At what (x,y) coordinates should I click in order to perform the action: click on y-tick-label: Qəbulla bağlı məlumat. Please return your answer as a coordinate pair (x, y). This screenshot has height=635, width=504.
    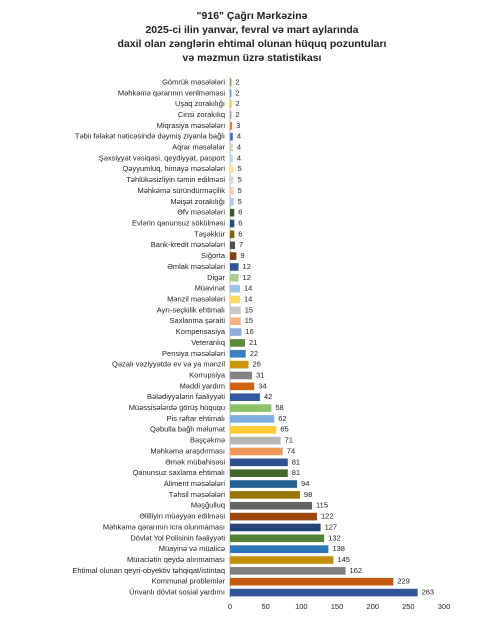
    Looking at the image, I should click on (188, 429).